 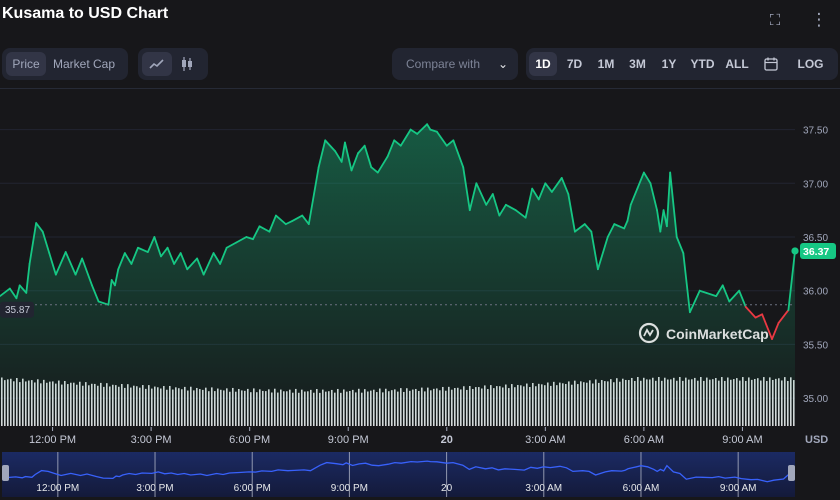 I want to click on fullscreen-icon: ⛶, so click(x=775, y=20).